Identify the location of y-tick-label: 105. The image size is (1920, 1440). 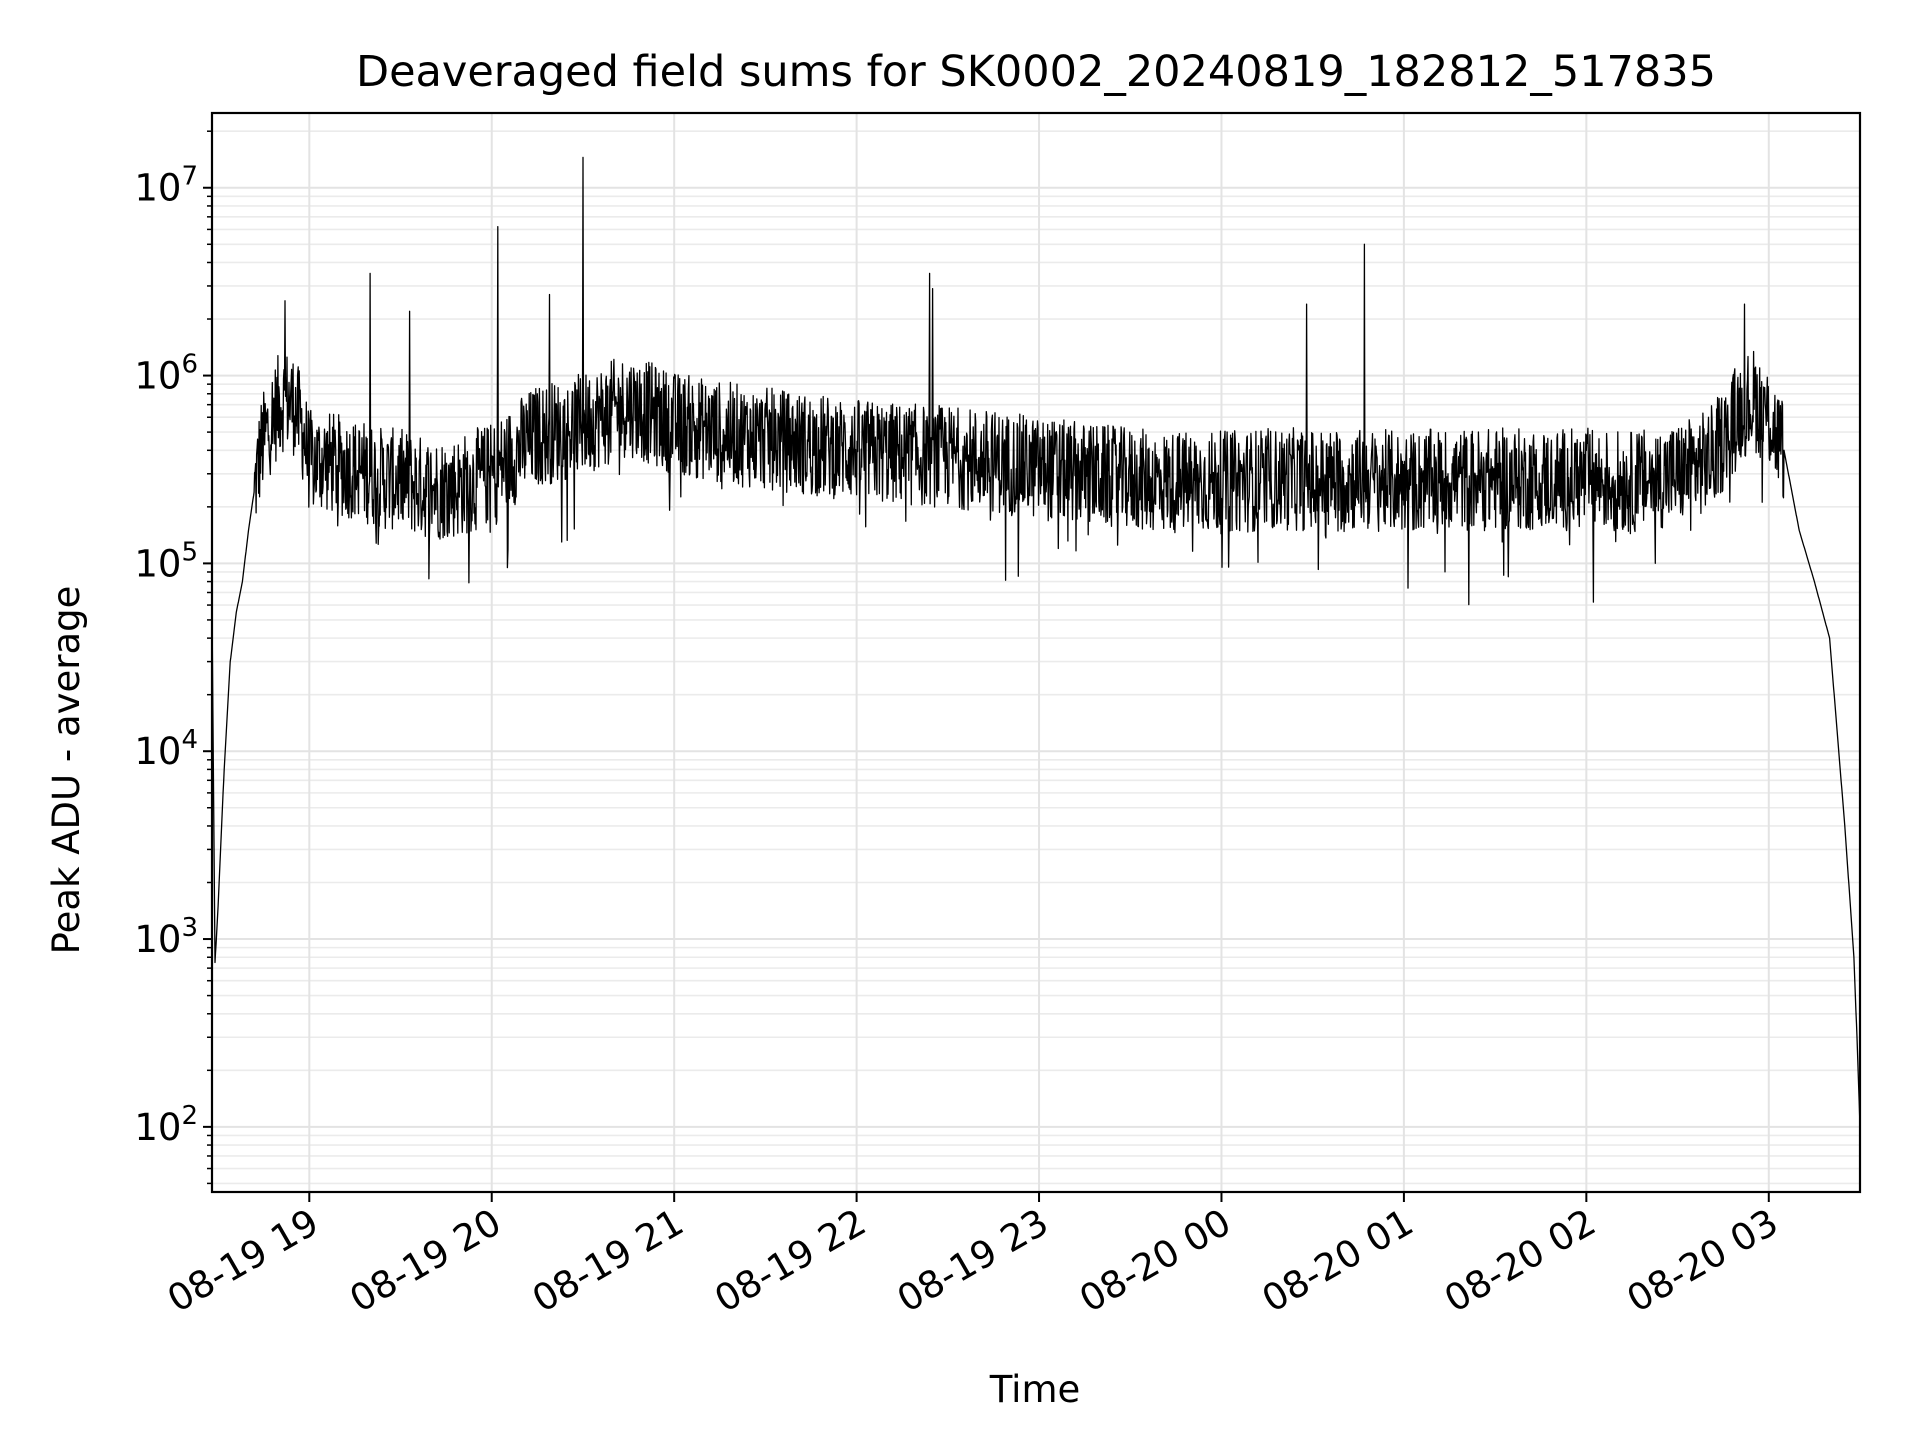
(166, 561).